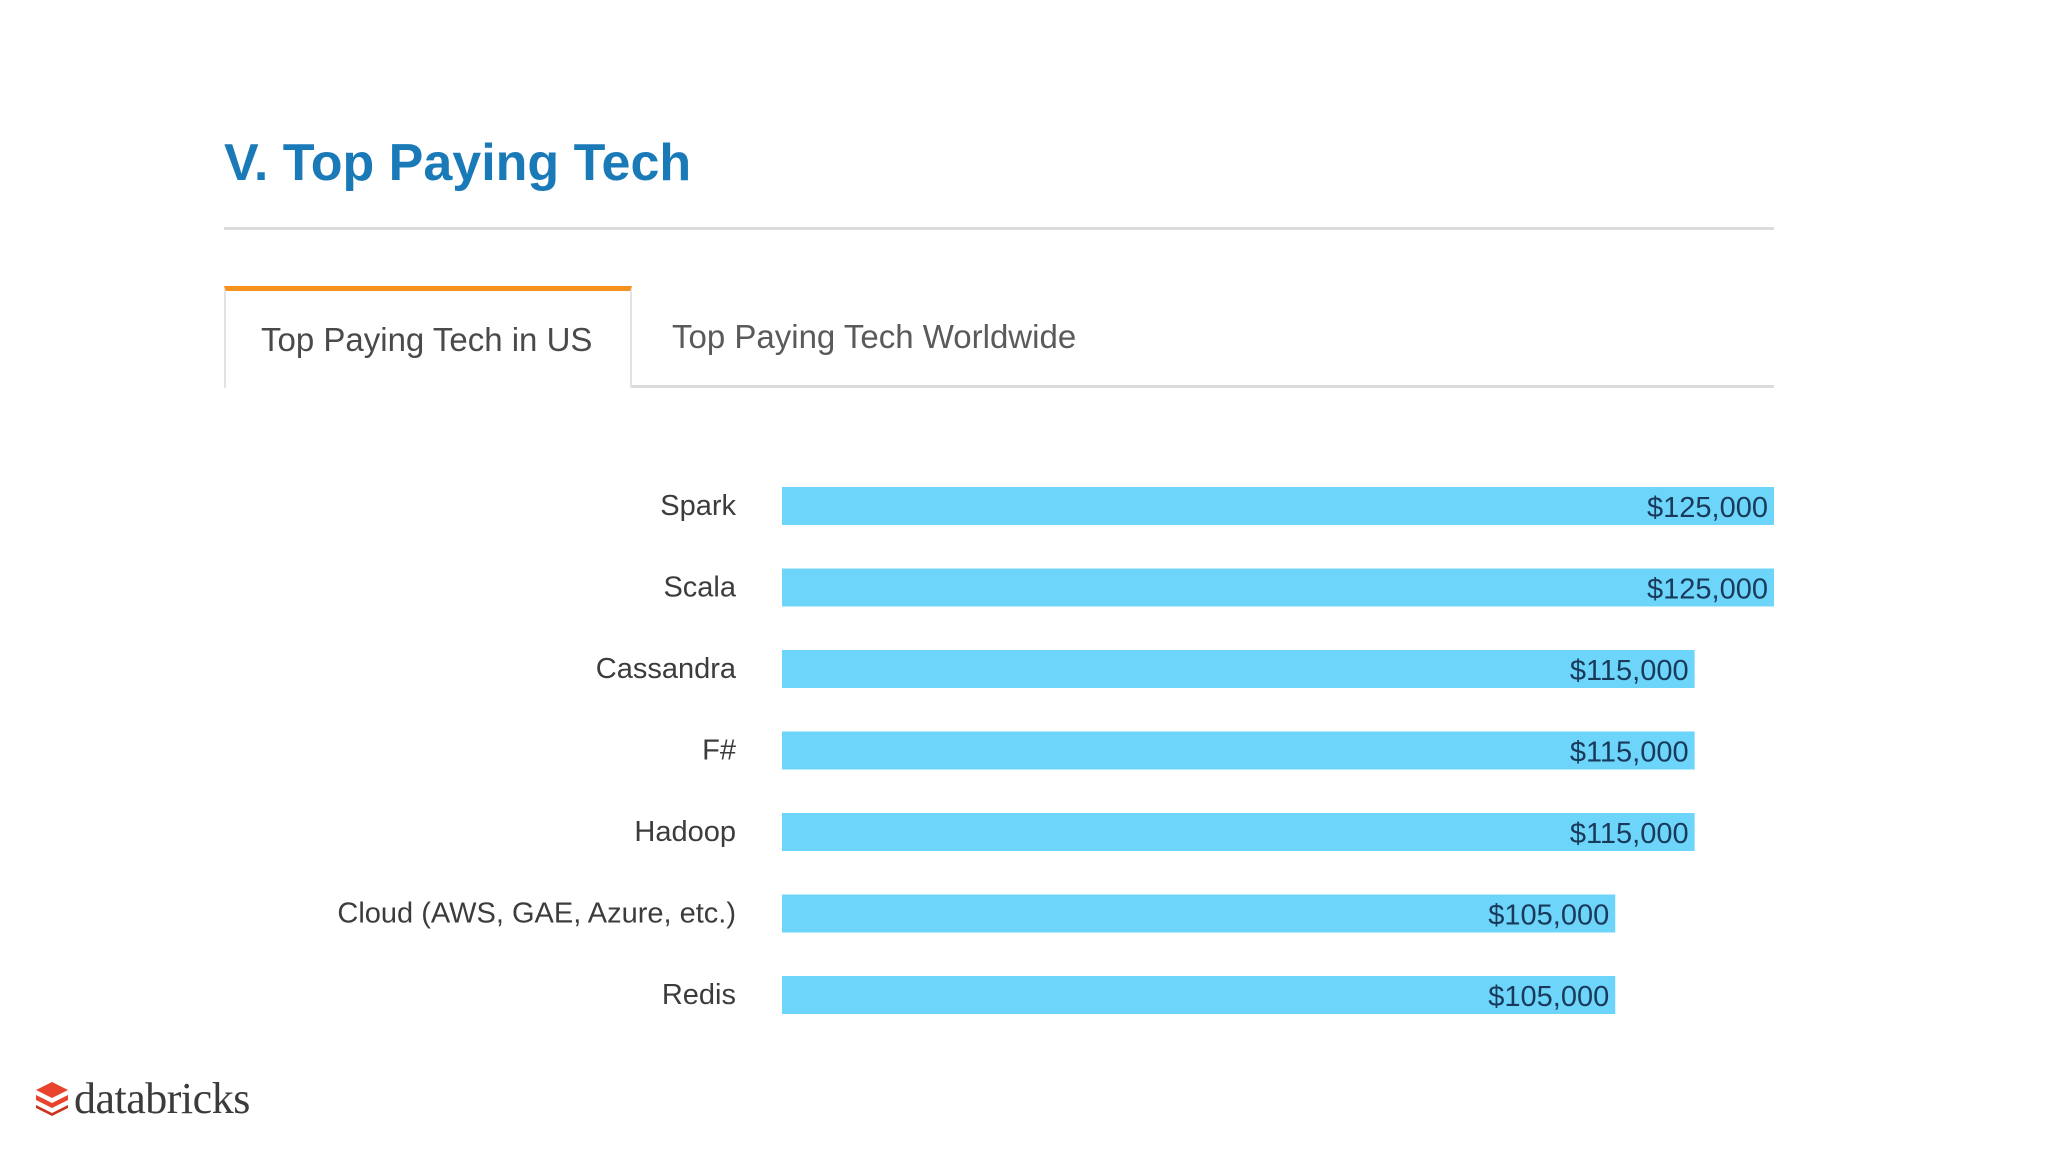 Image resolution: width=2048 pixels, height=1152 pixels. I want to click on tab-top-paying-tech-us: Top Paying Tech in US, so click(428, 337).